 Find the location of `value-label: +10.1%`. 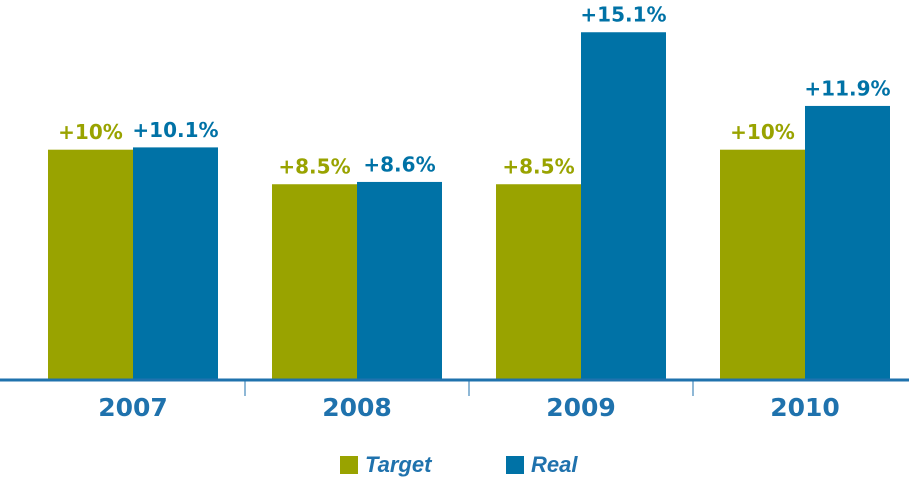

value-label: +10.1% is located at coordinates (175, 130).